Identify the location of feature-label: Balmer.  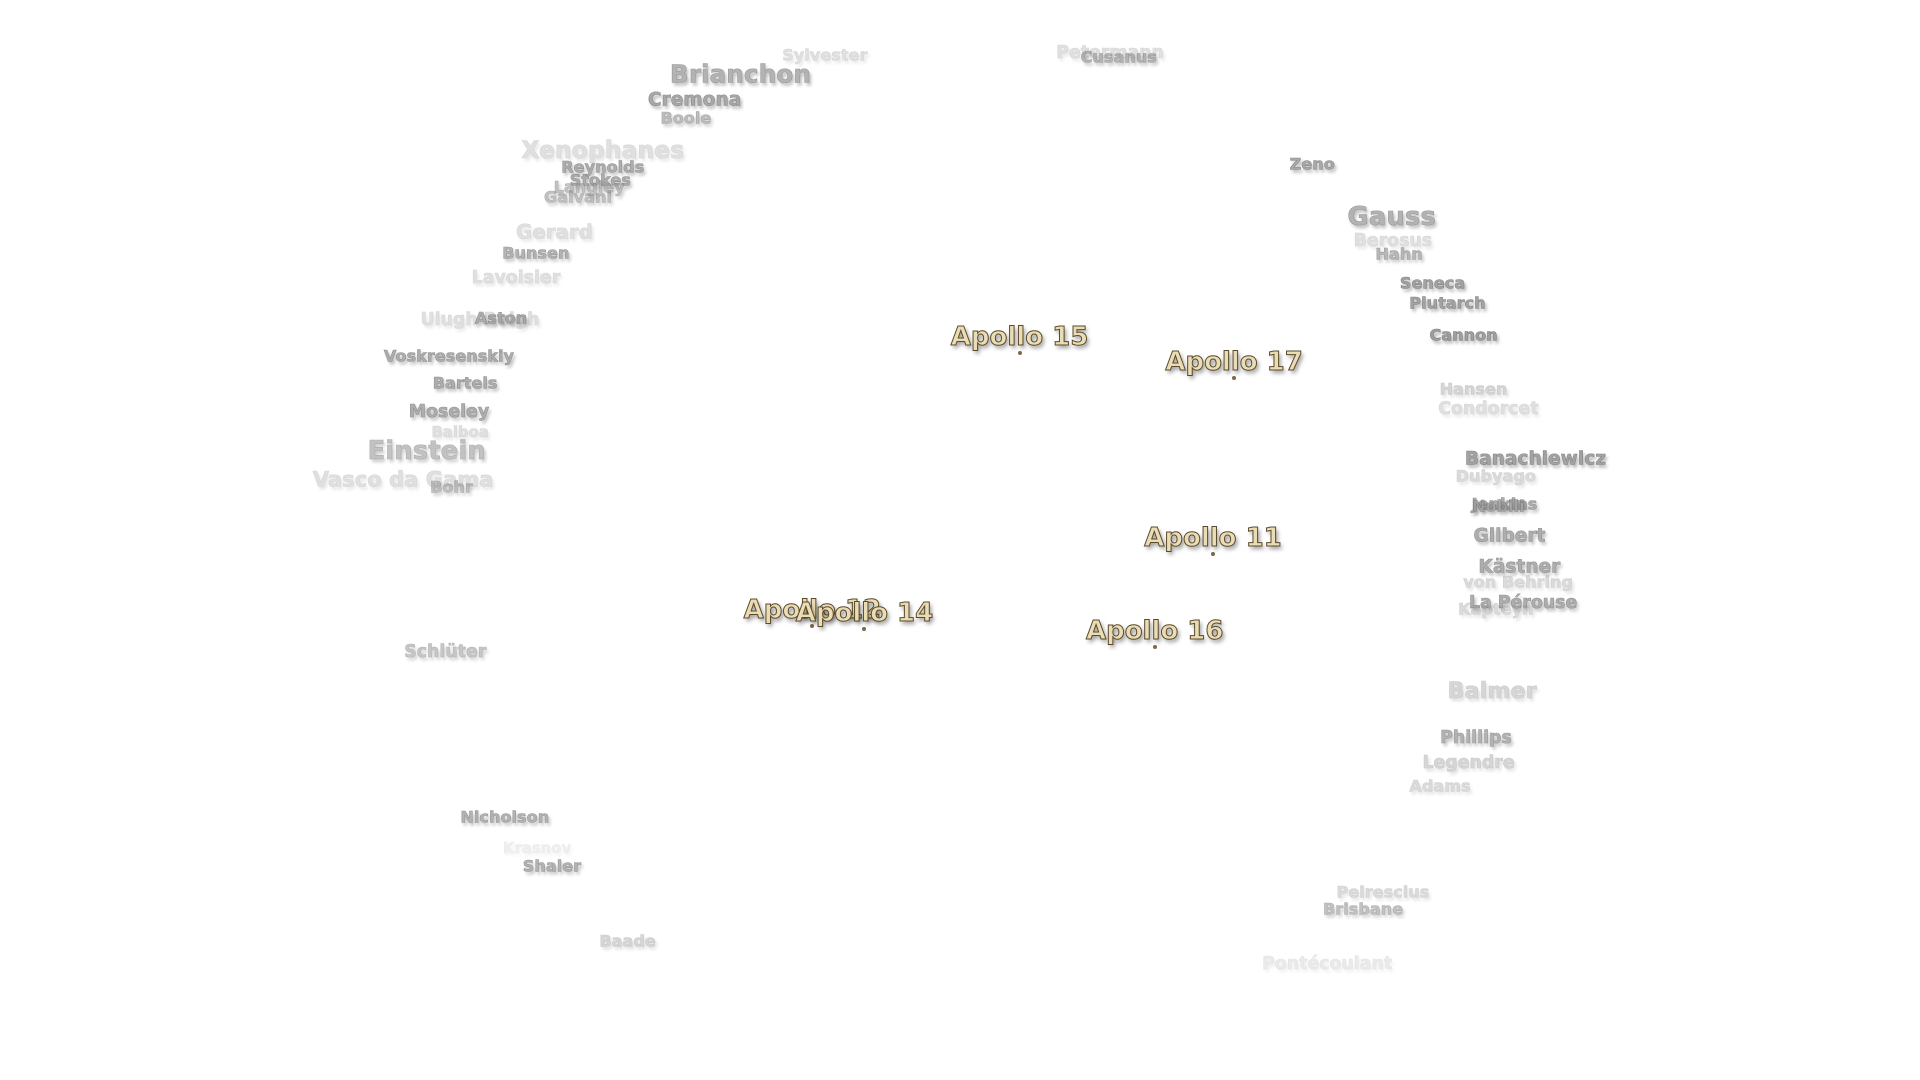
(1492, 691).